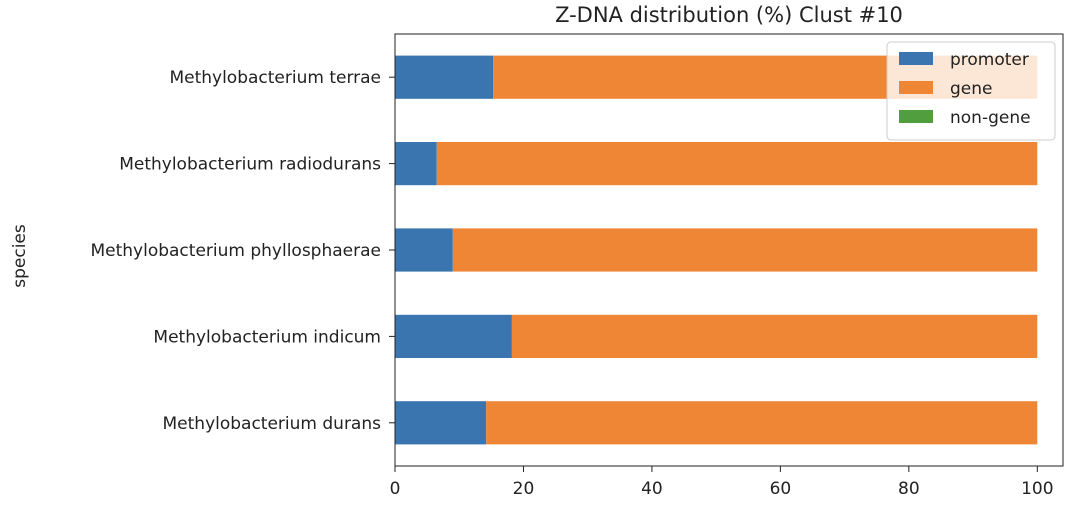  Describe the element at coordinates (989, 60) in the screenshot. I see `legend-label: promoter` at that location.